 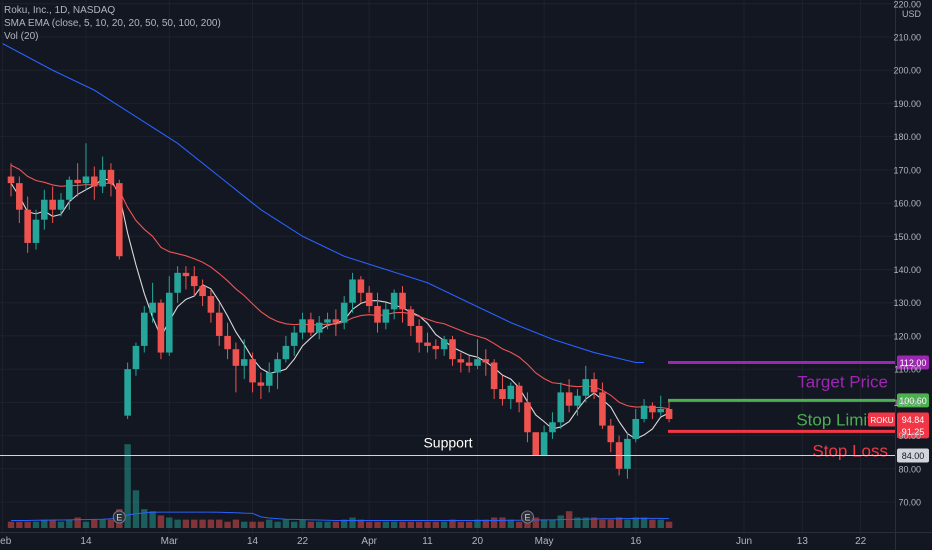 I want to click on time-tick-label: 13, so click(x=803, y=541).